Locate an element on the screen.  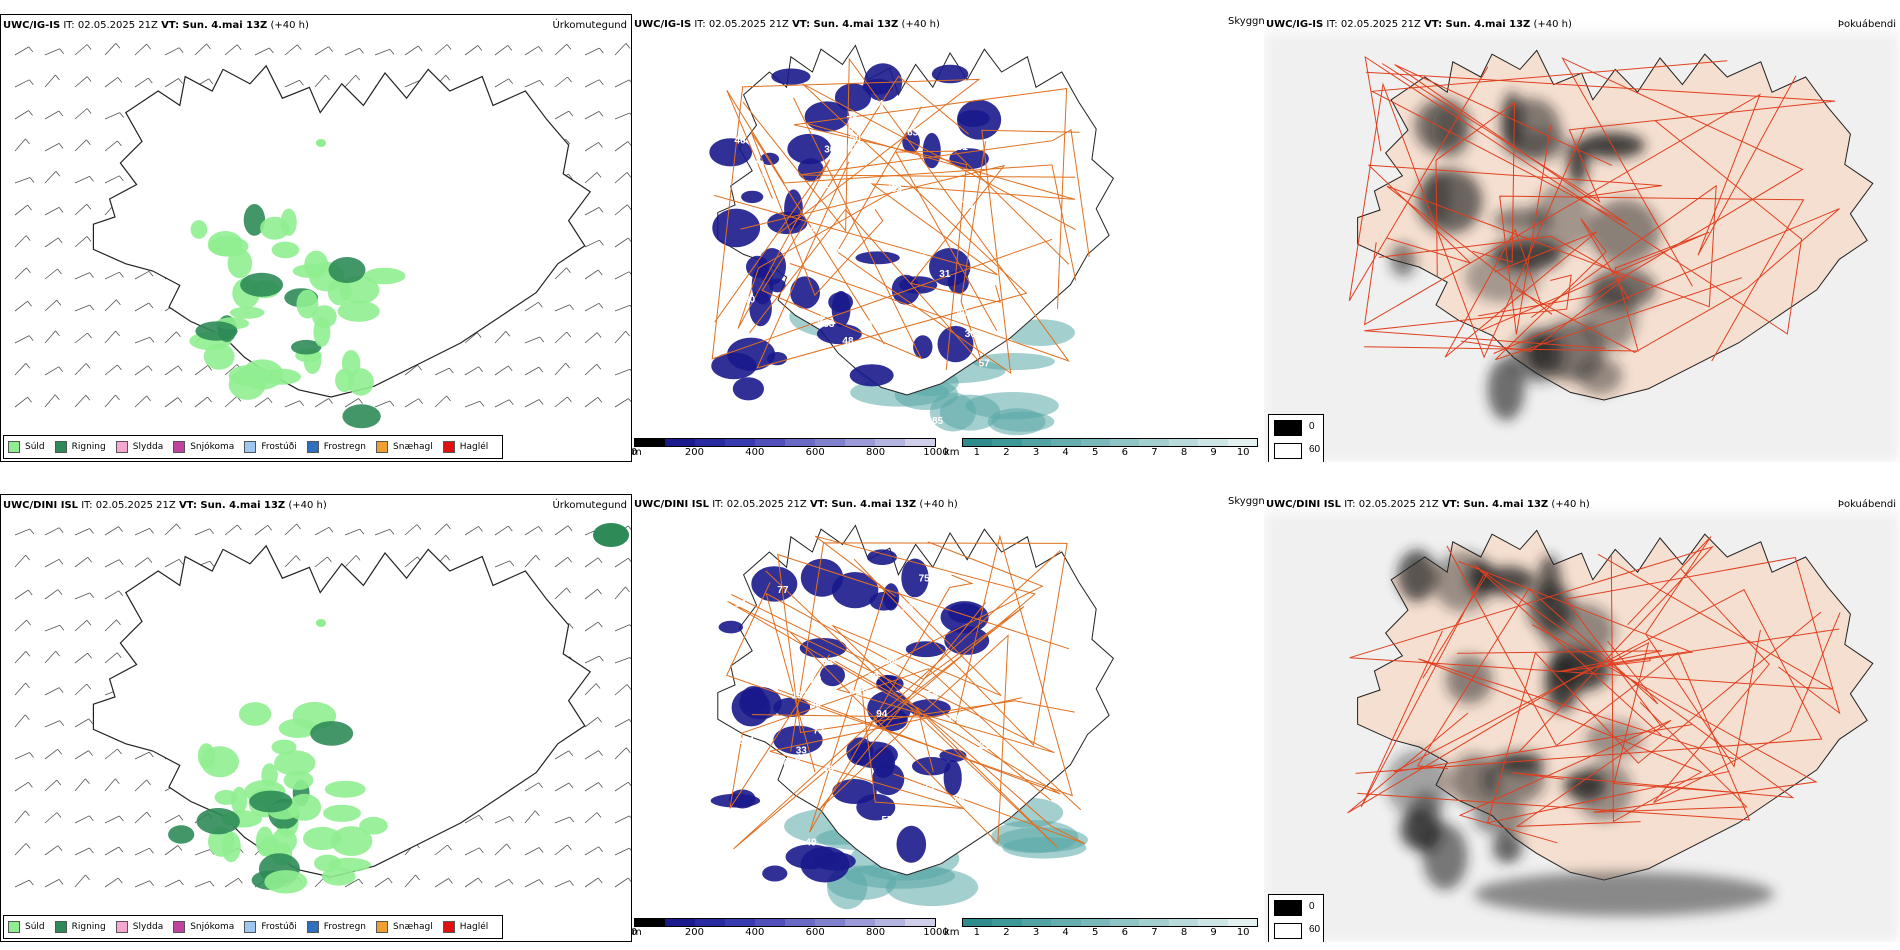
cloud-base-label: 49 is located at coordinates (811, 843).